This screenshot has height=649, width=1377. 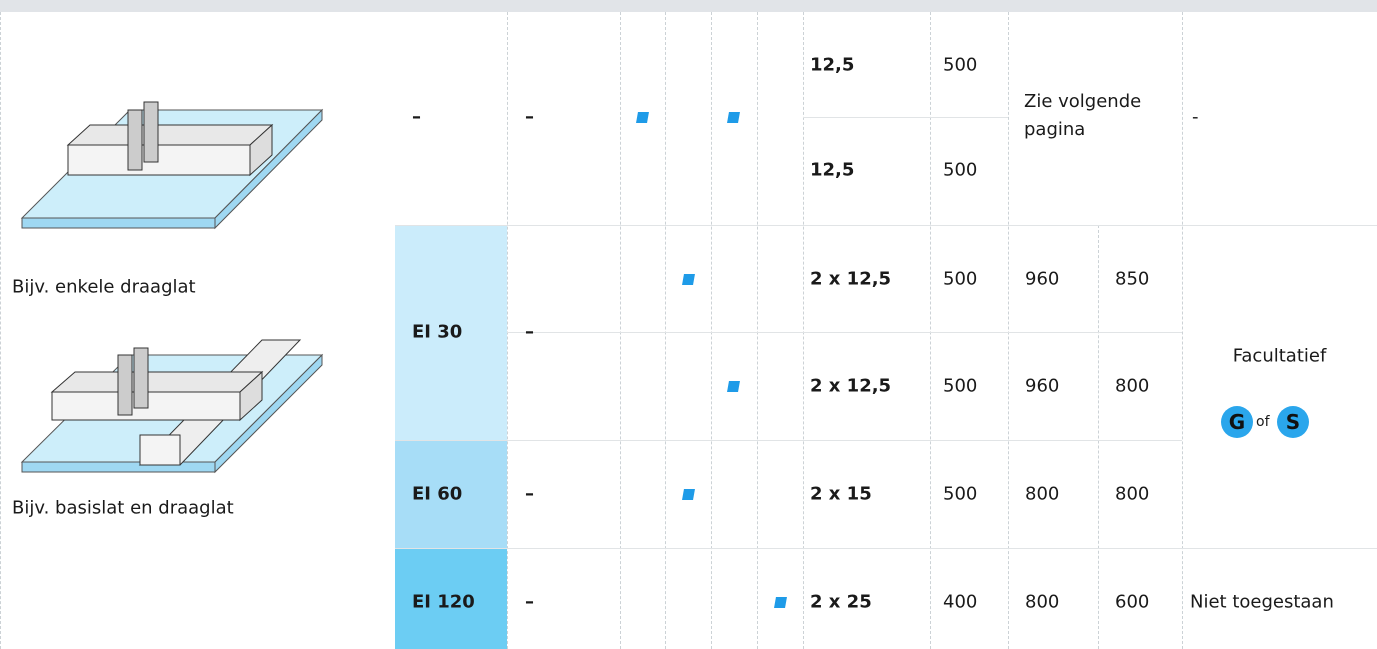 I want to click on badge: S, so click(x=1293, y=422).